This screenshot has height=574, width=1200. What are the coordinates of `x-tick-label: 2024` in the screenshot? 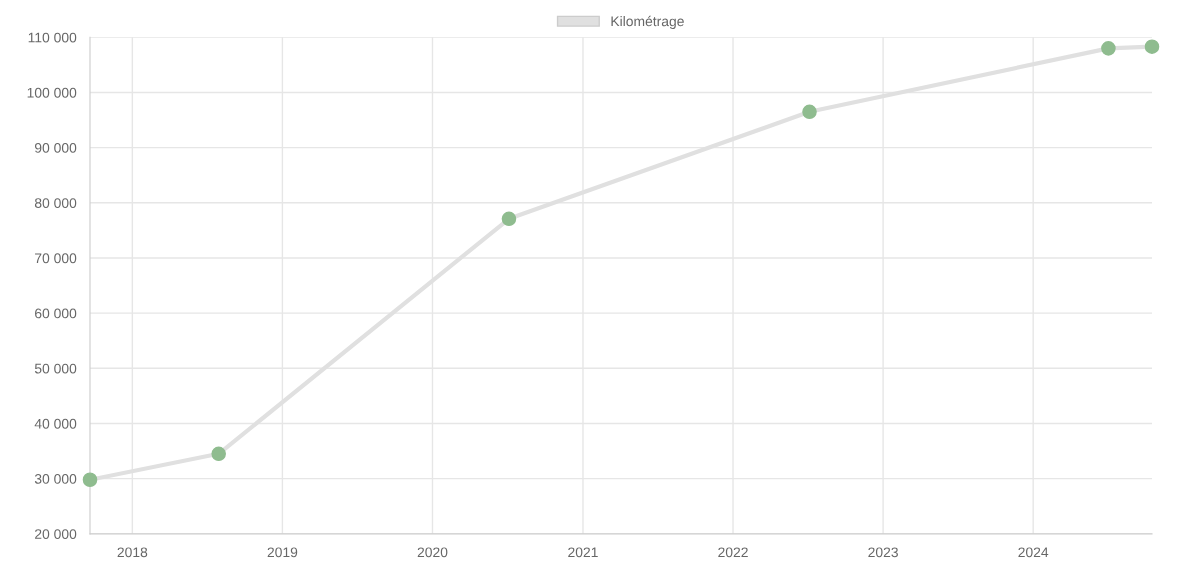 It's located at (1033, 552).